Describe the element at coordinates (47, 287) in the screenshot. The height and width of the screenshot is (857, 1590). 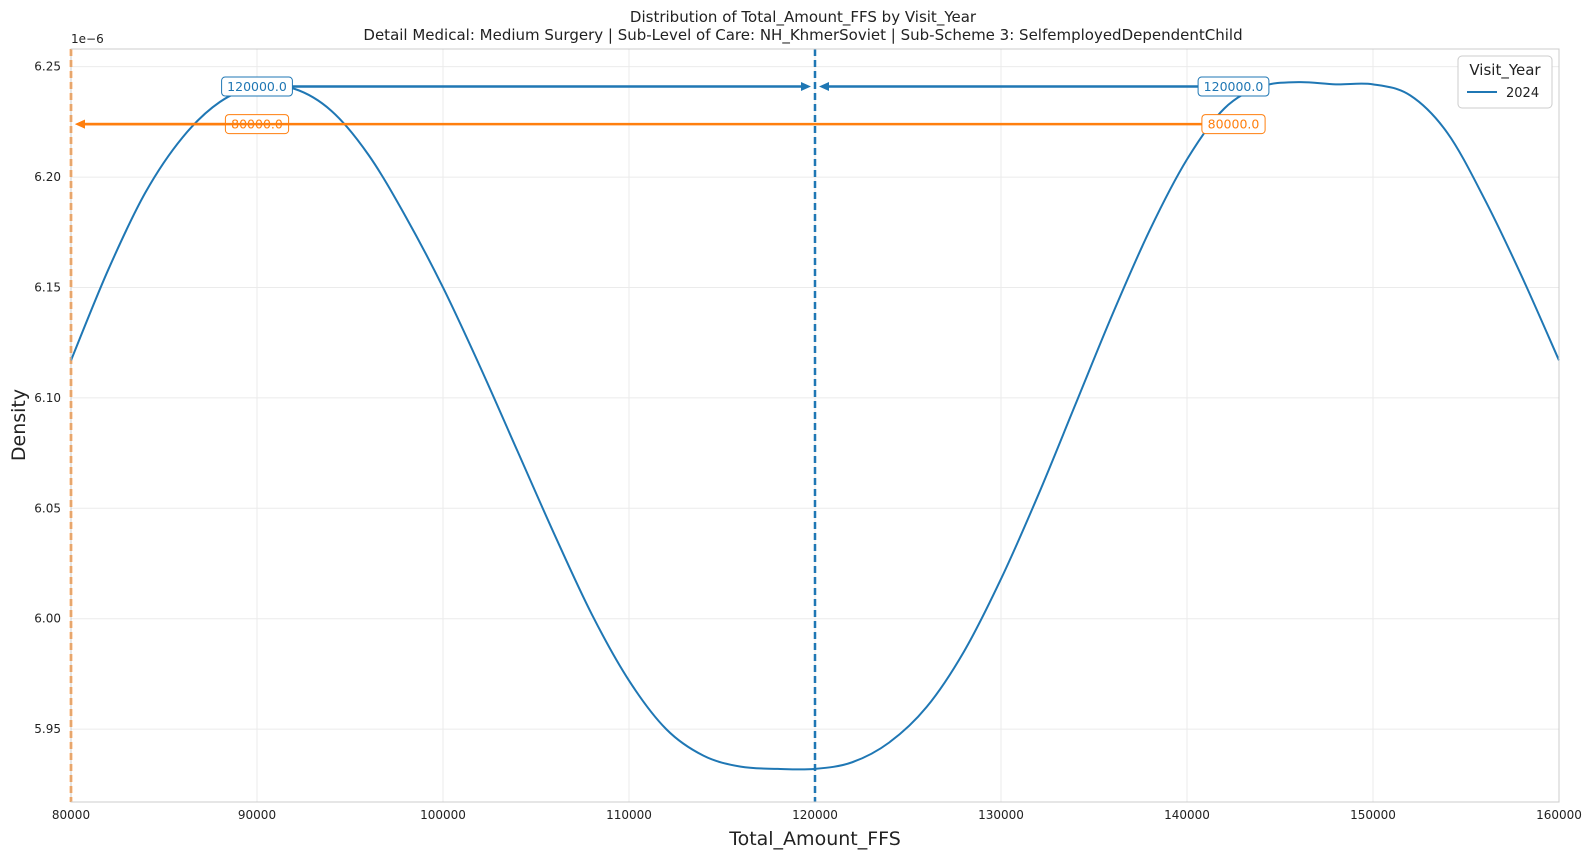
I see `y-tick-label: 6.15` at that location.